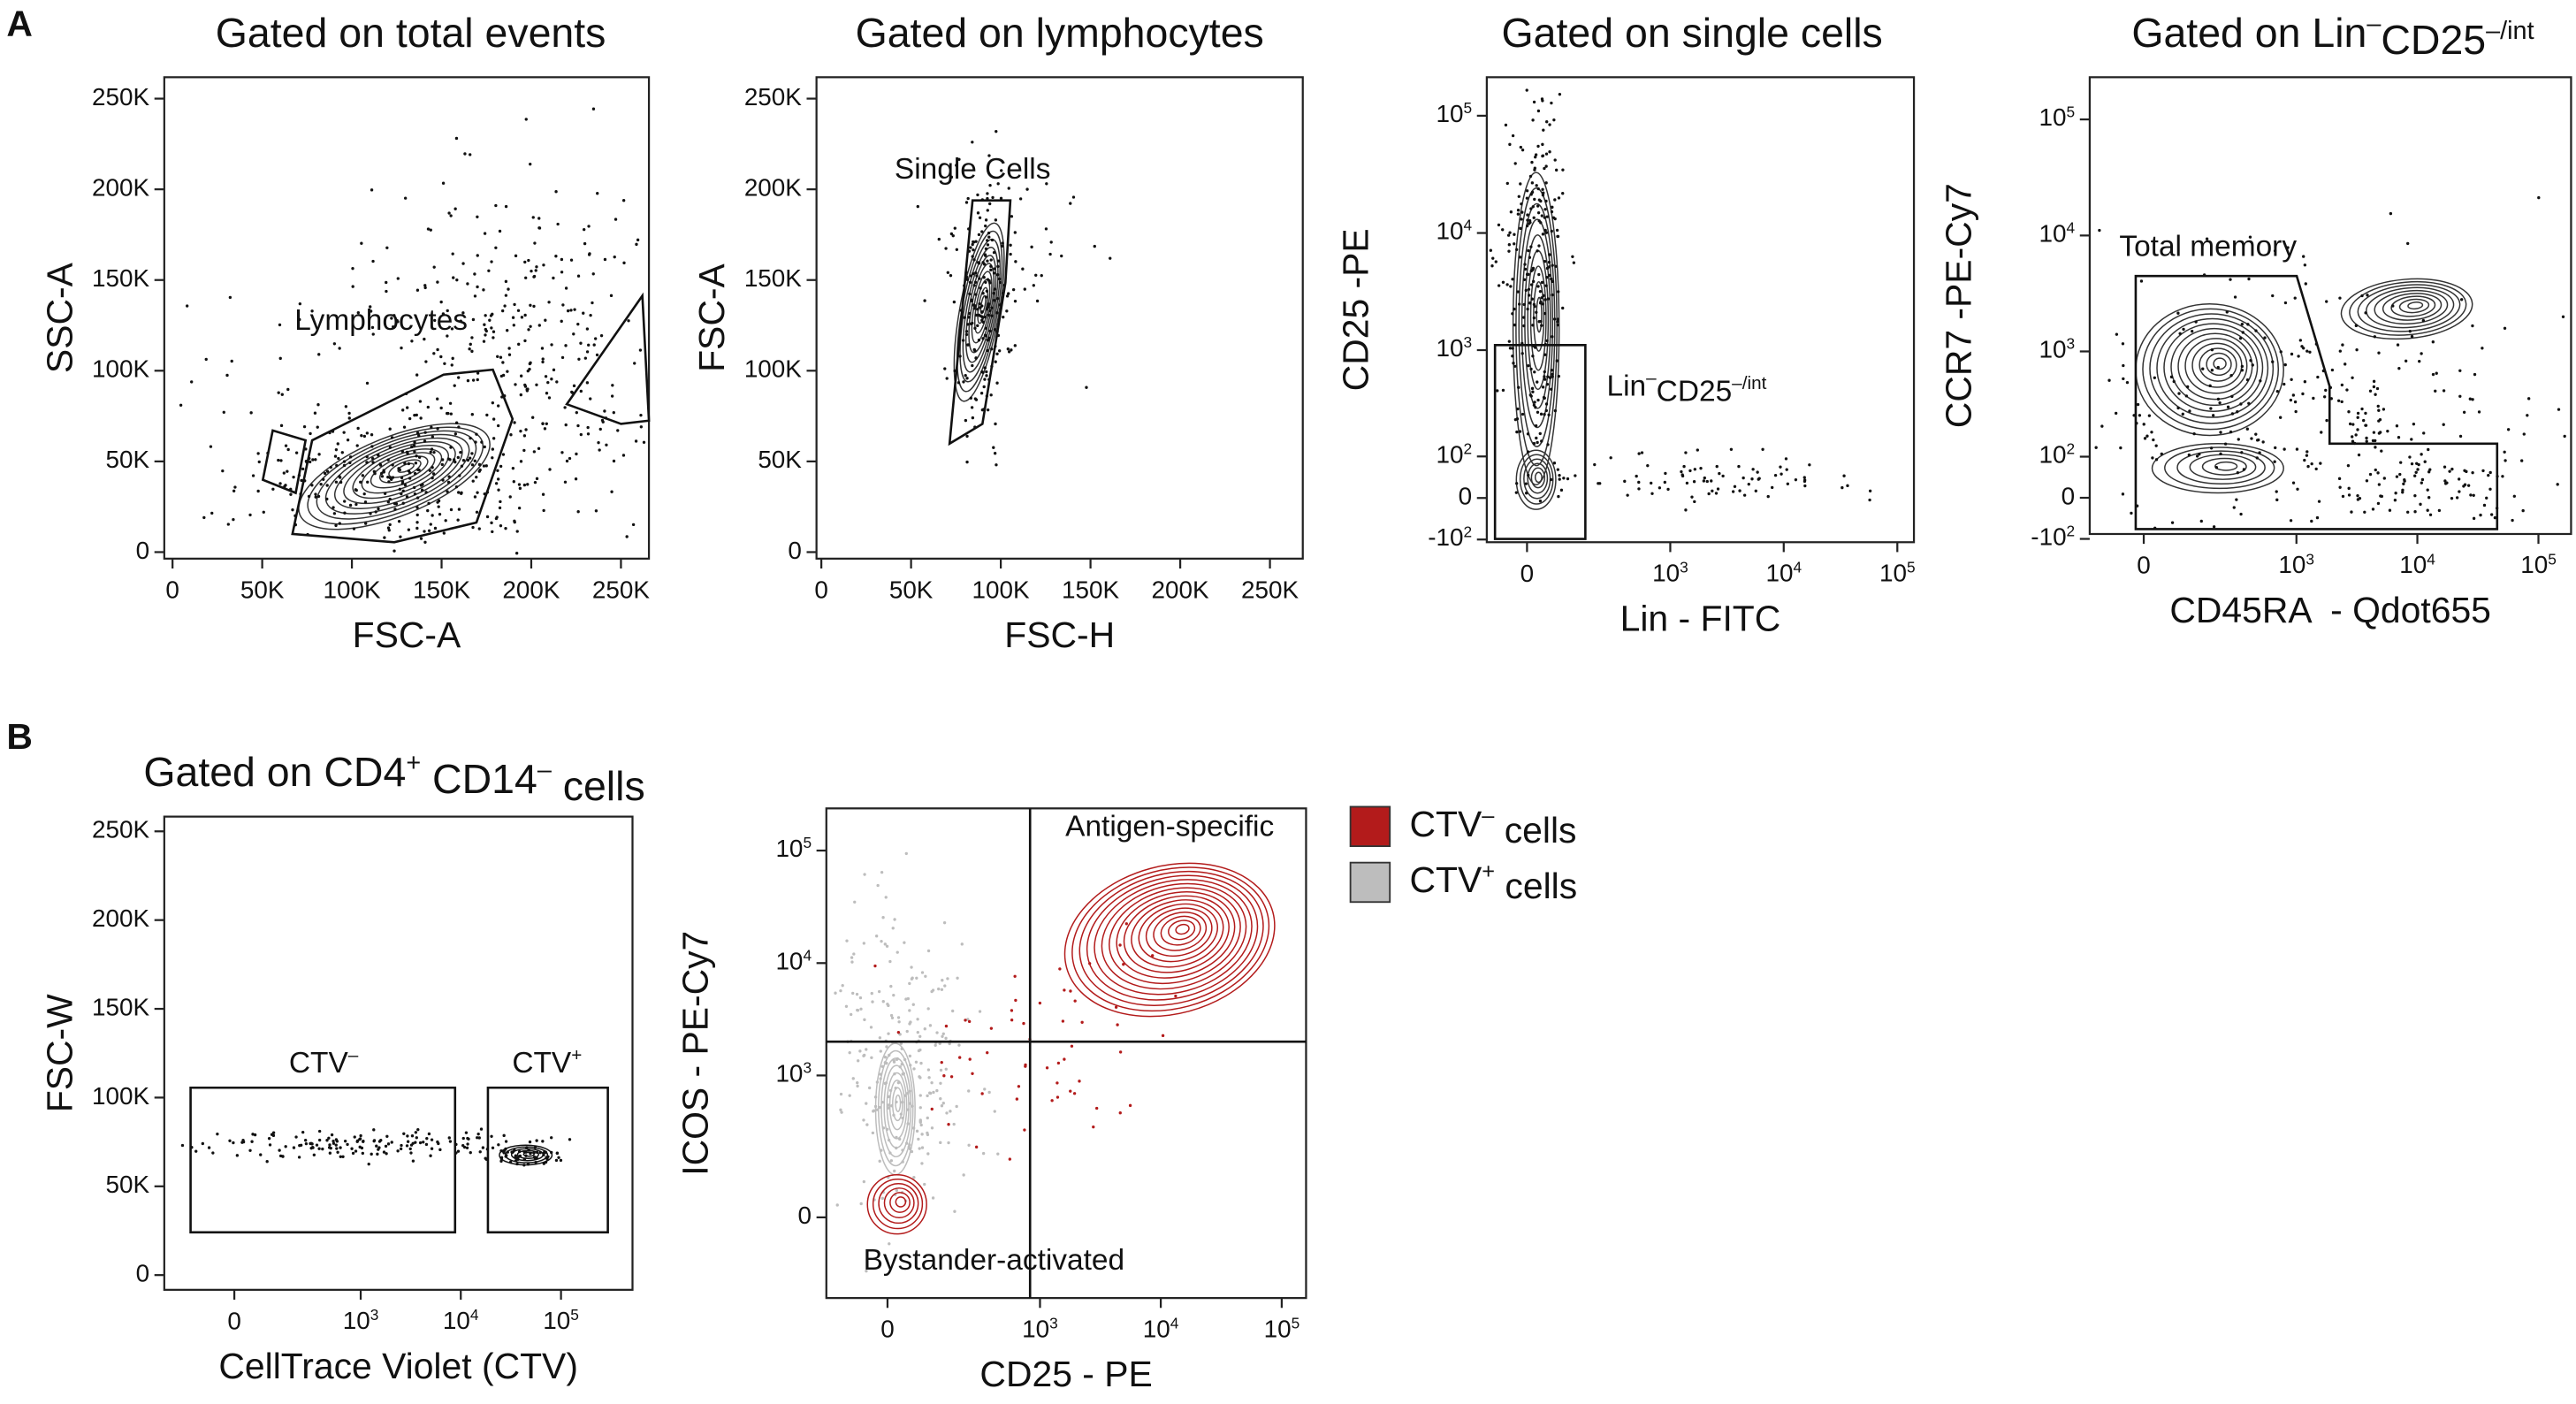 The image size is (2576, 1404). What do you see at coordinates (2433, 40) in the screenshot?
I see `text-segment: CD25` at bounding box center [2433, 40].